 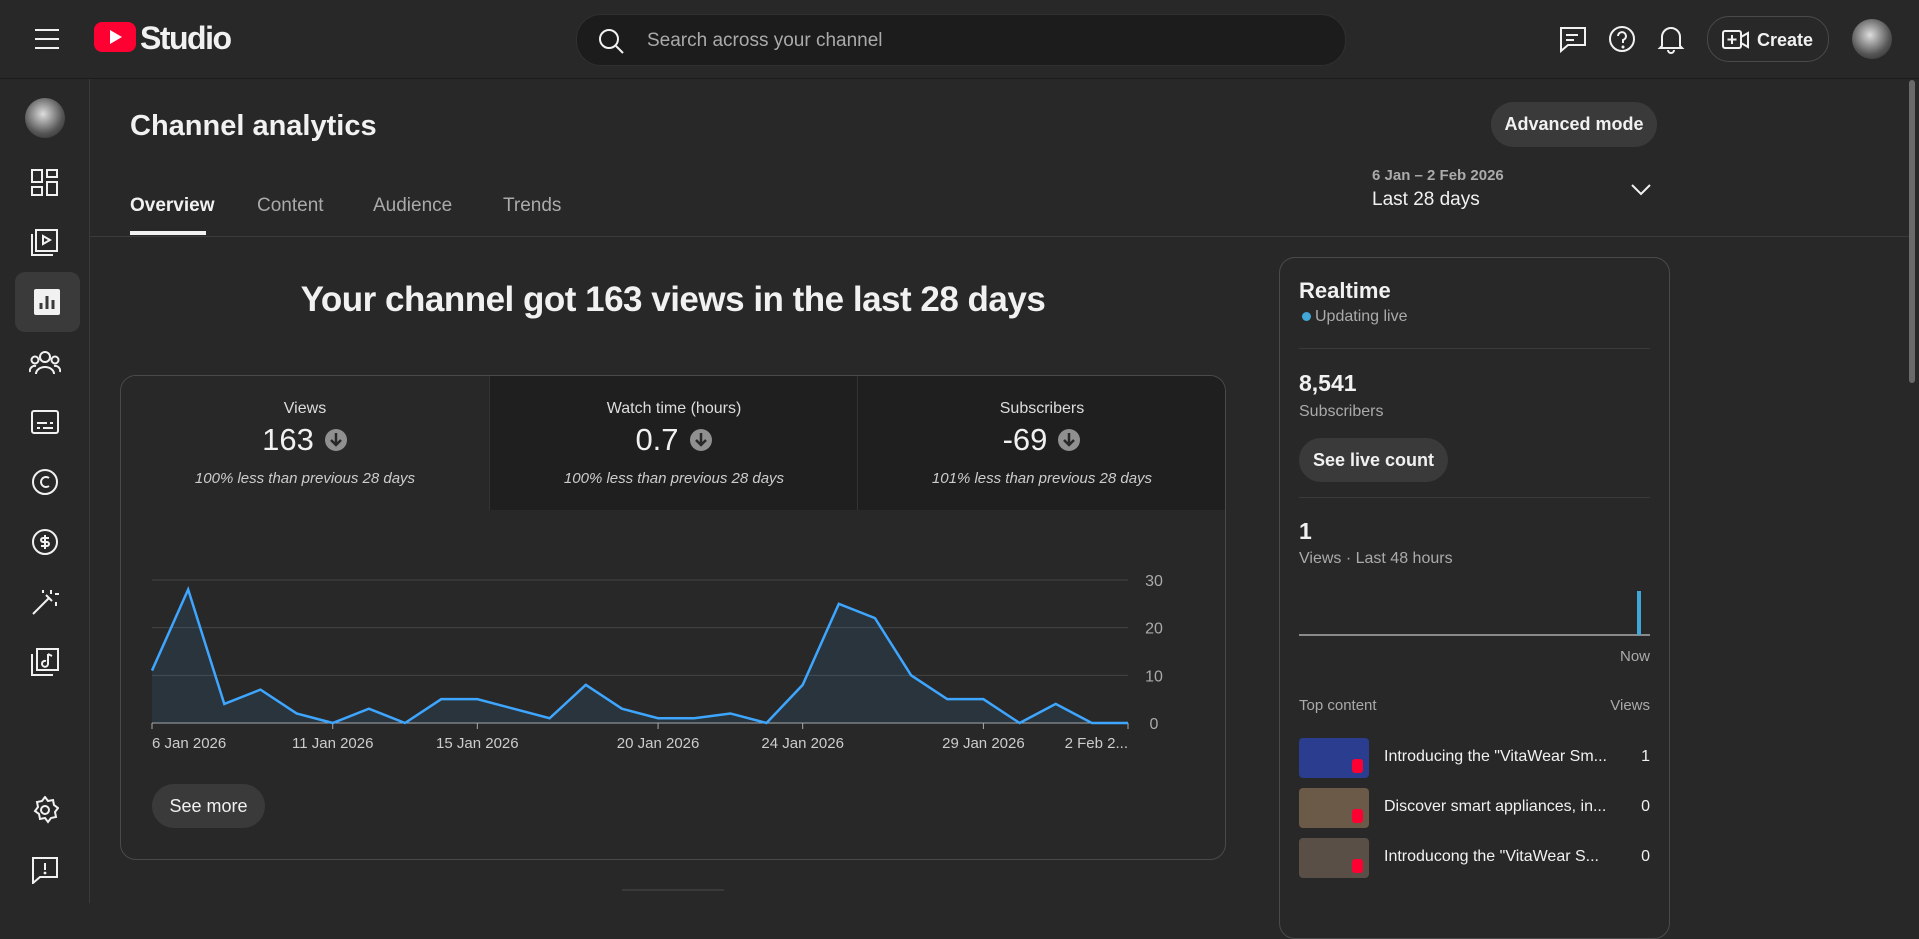 I want to click on content-row: Introducong the "VitaWear S... 0, so click(x=1474, y=858).